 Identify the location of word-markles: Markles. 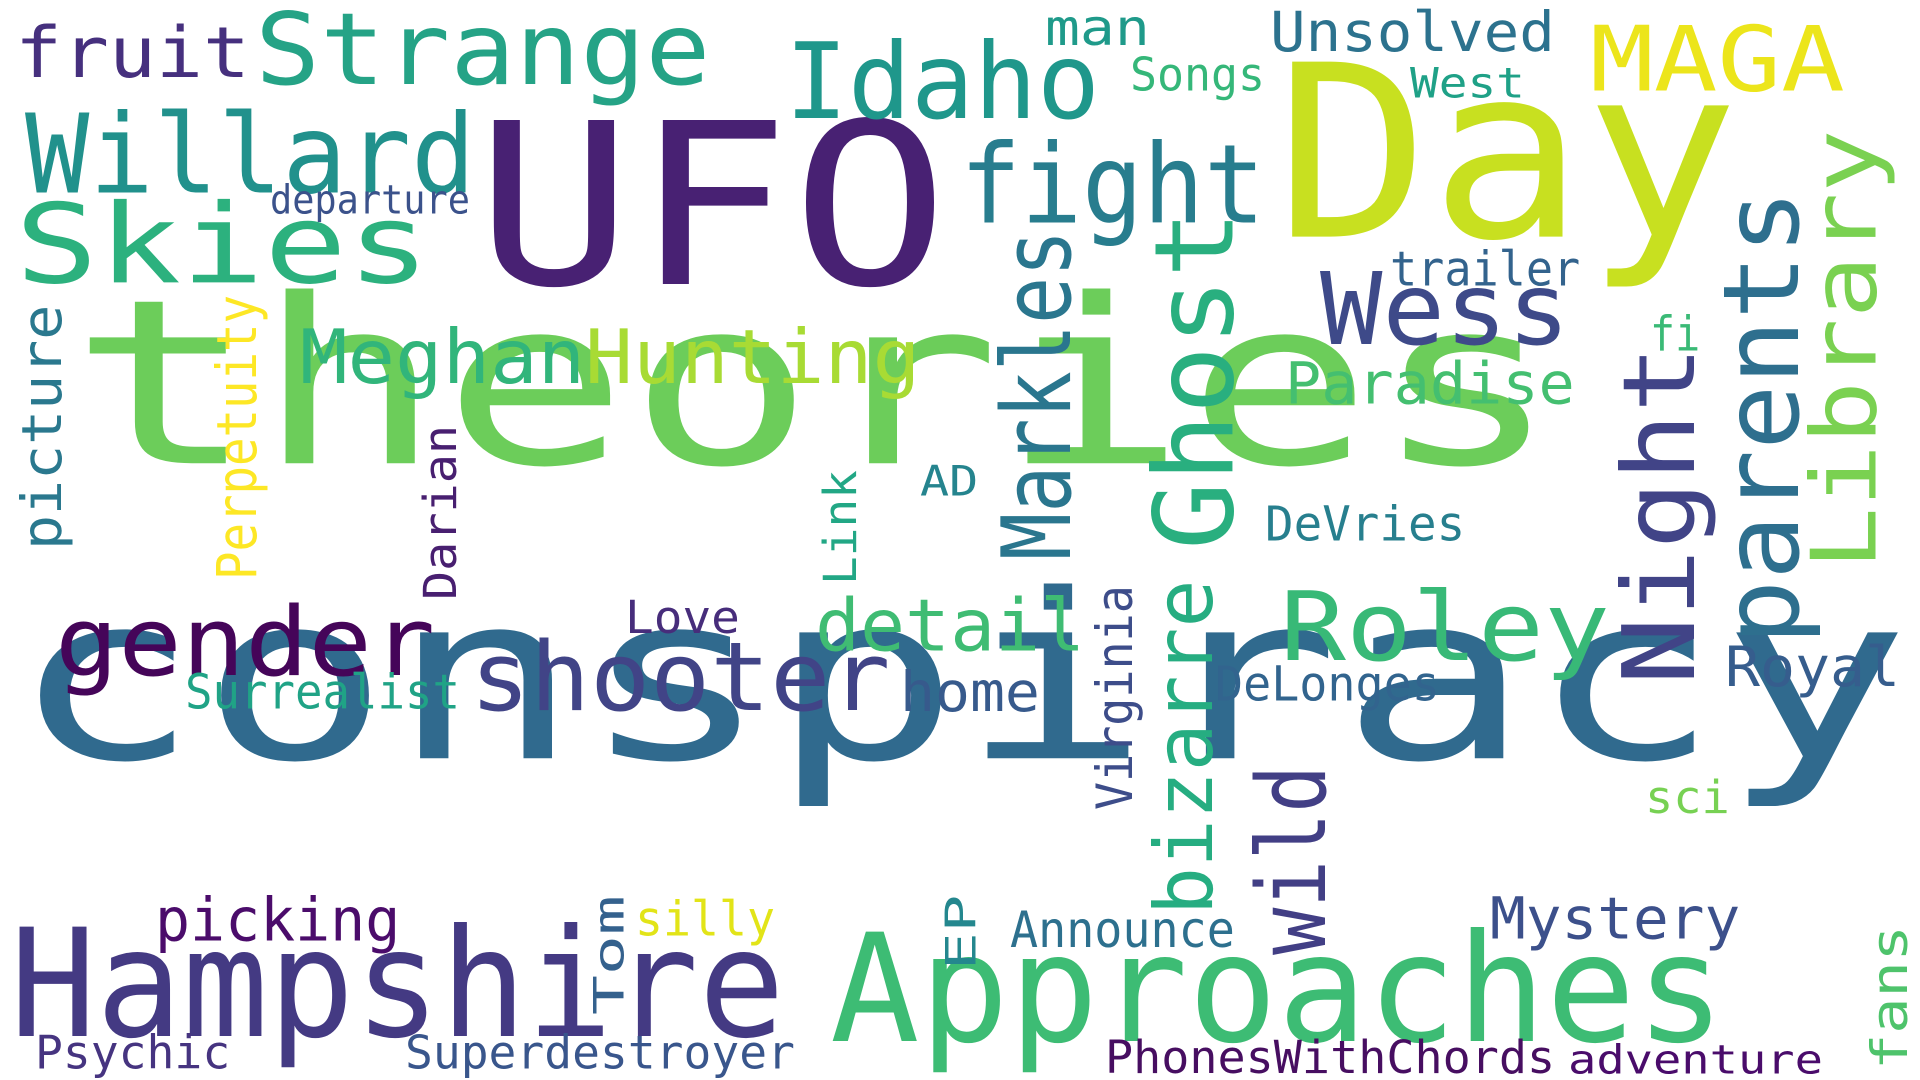
(1037, 395).